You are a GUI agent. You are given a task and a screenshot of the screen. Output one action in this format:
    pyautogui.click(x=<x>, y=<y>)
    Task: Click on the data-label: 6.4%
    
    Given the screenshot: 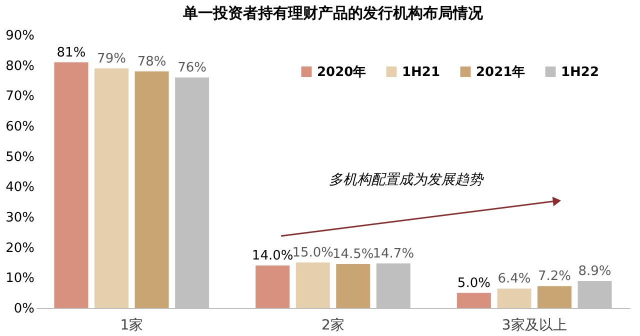 What is the action you would take?
    pyautogui.click(x=514, y=279)
    